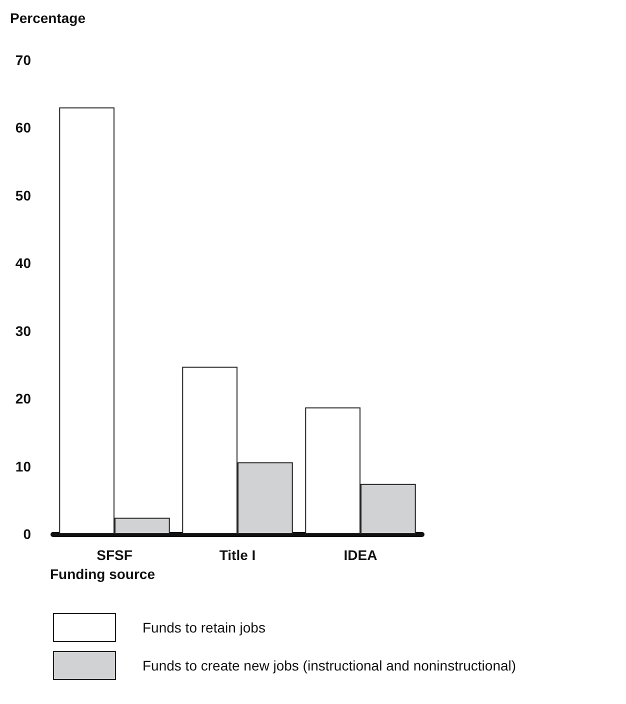 Image resolution: width=626 pixels, height=704 pixels. What do you see at coordinates (23, 128) in the screenshot?
I see `y-tick-label: 60` at bounding box center [23, 128].